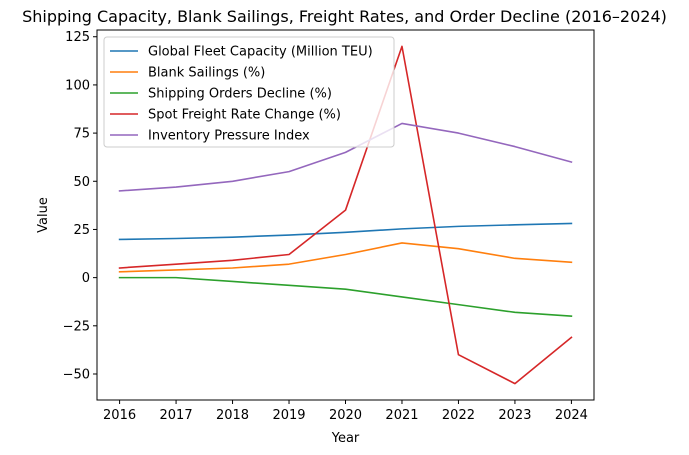 The image size is (689, 455). What do you see at coordinates (43, 215) in the screenshot?
I see `y-axis-label: Value` at bounding box center [43, 215].